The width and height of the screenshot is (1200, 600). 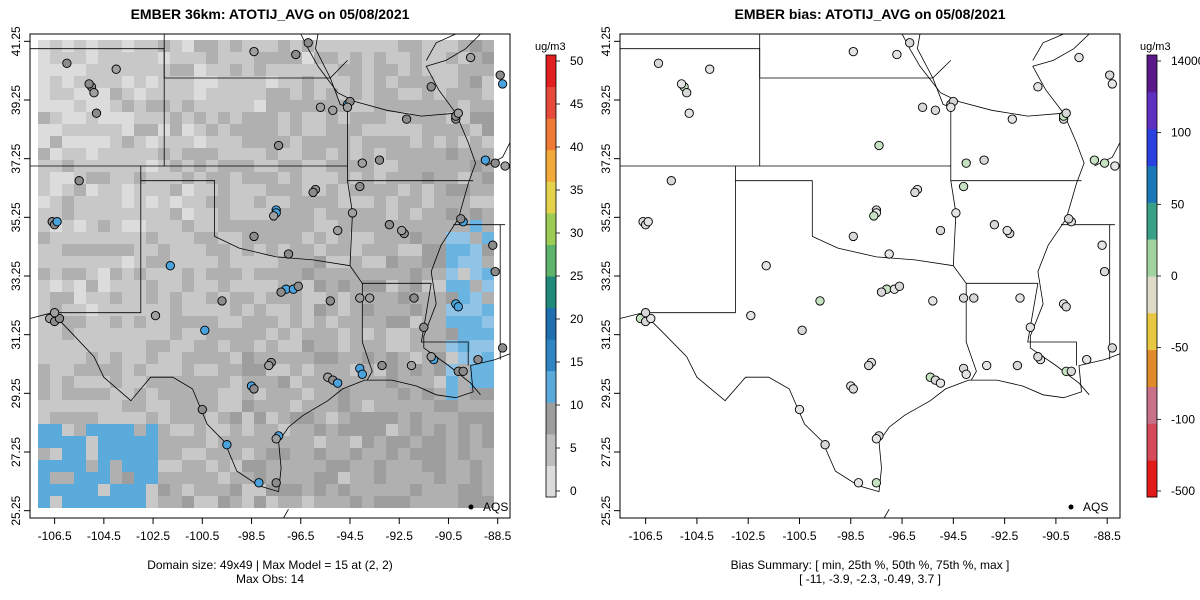 I want to click on x-tick-label: -98.5, so click(x=252, y=536).